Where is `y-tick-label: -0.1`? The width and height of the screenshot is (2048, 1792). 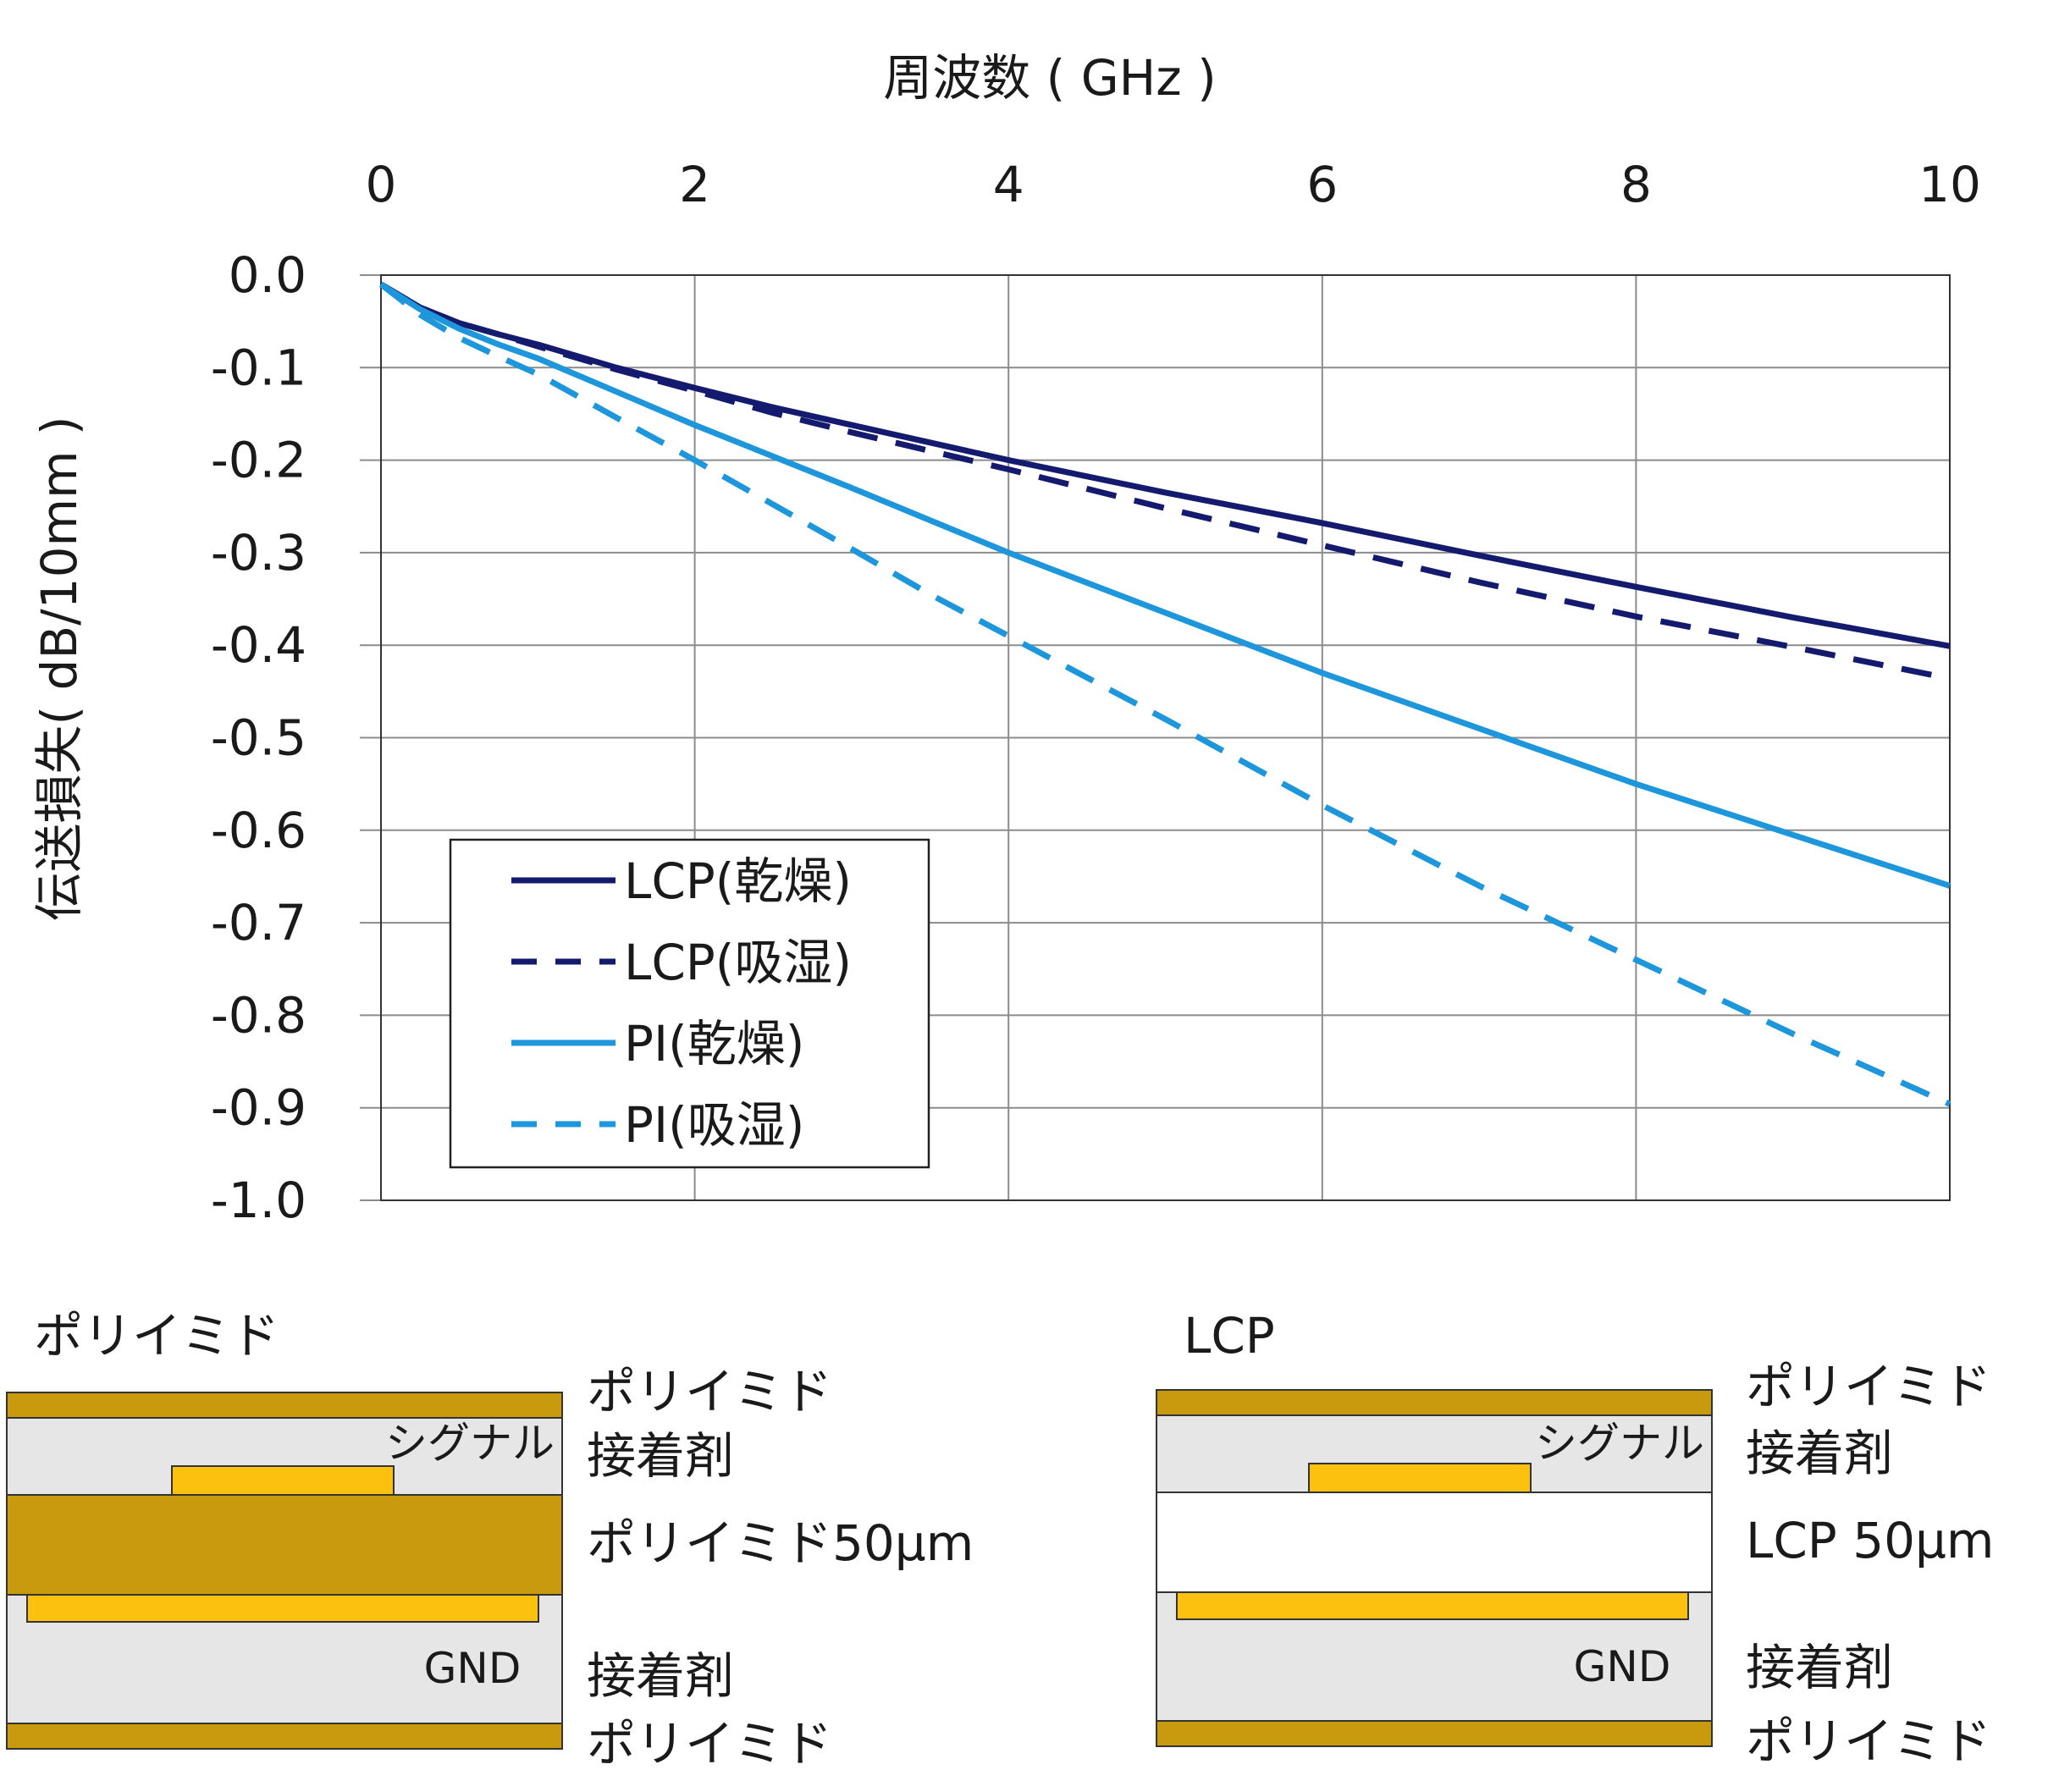
y-tick-label: -0.1 is located at coordinates (258, 367).